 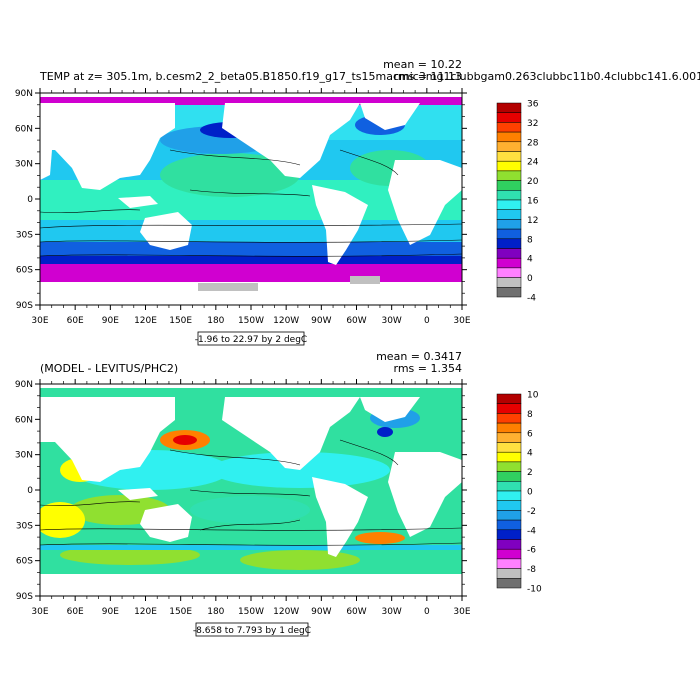 I want to click on bottom-rms: rms = 1.354, so click(x=428, y=368).